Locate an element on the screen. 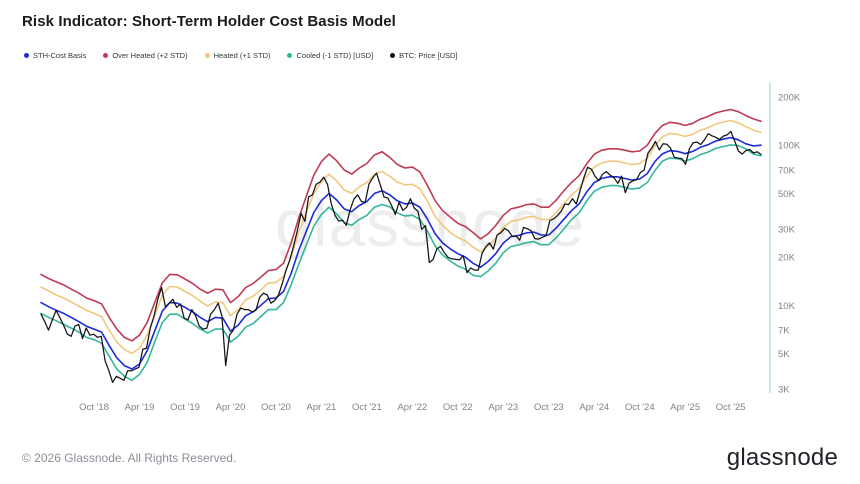  legend-item-cooled: Cooled (-1 STD) [USD] is located at coordinates (330, 55).